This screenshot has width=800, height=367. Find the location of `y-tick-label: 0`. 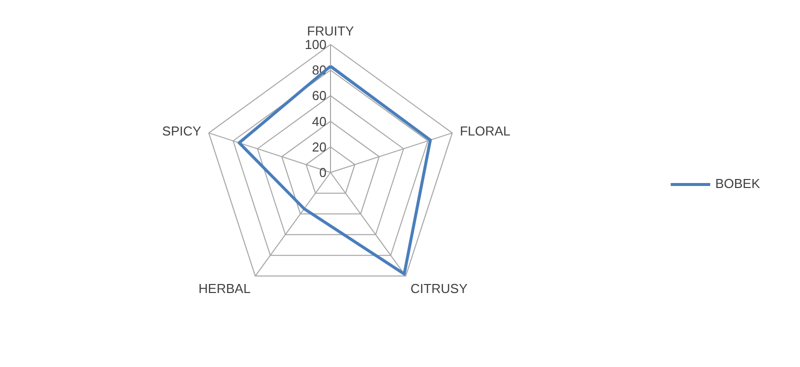

y-tick-label: 0 is located at coordinates (323, 172).